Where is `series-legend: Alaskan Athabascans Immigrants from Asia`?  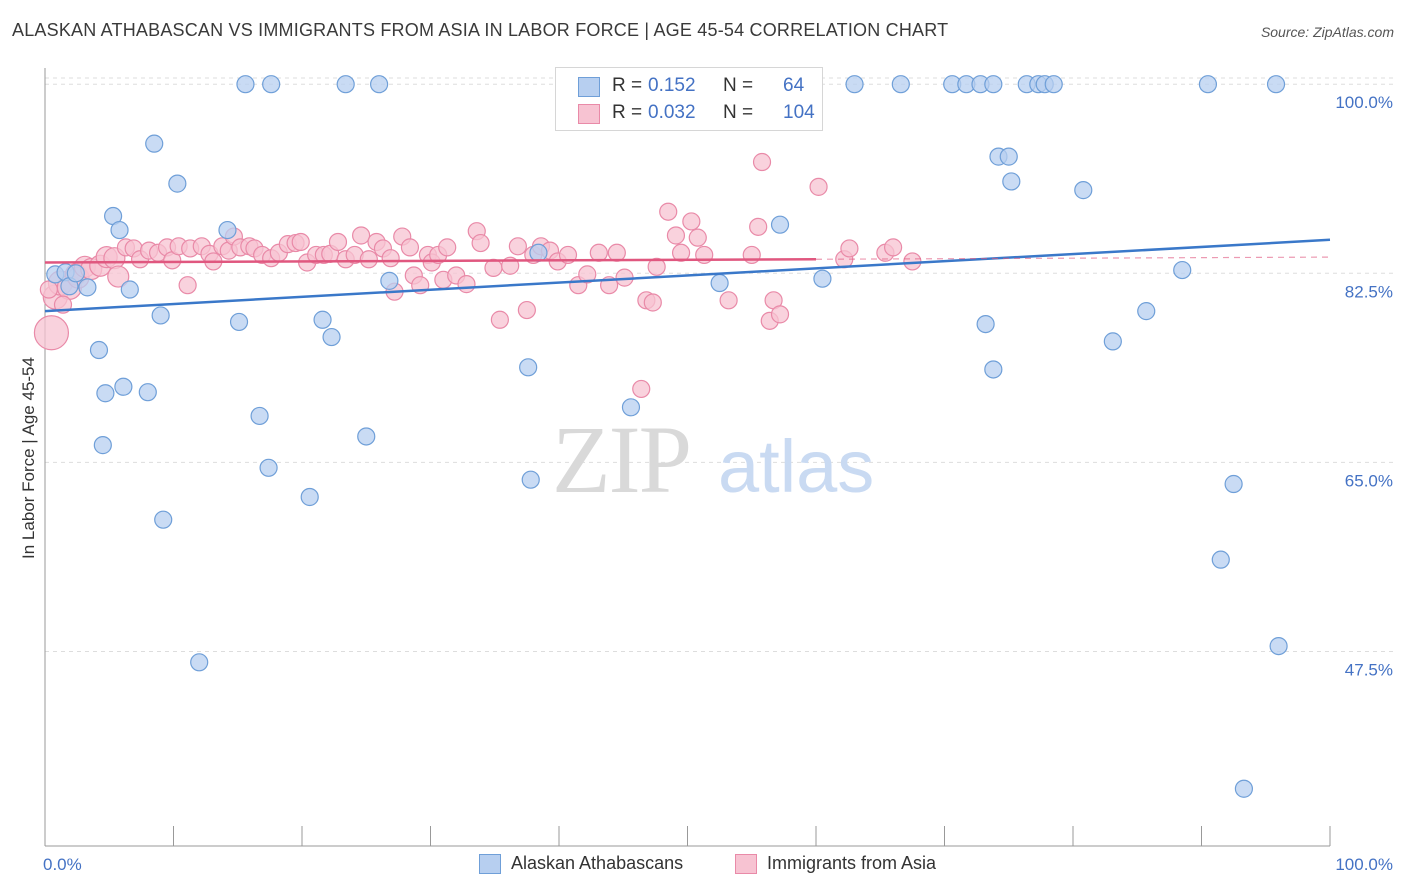 series-legend: Alaskan Athabascans Immigrants from Asia is located at coordinates (703, 865).